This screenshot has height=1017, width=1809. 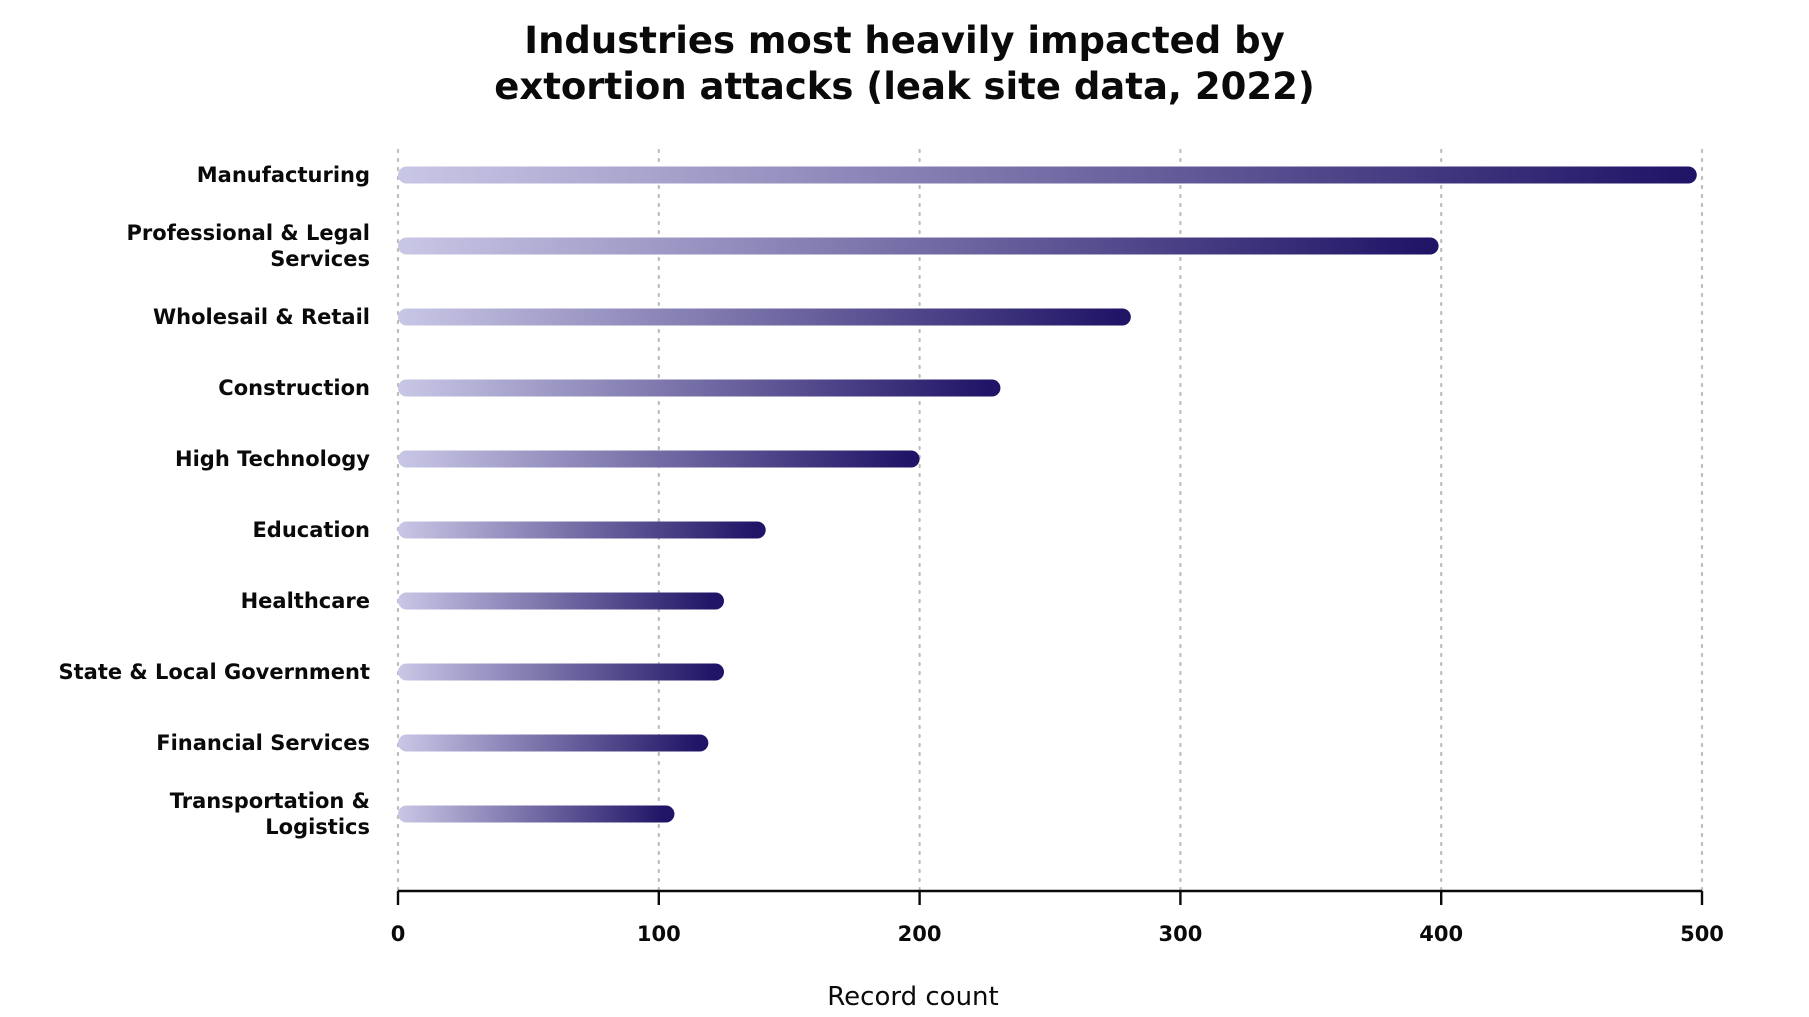 What do you see at coordinates (263, 743) in the screenshot?
I see `category-label-8: Financial Services` at bounding box center [263, 743].